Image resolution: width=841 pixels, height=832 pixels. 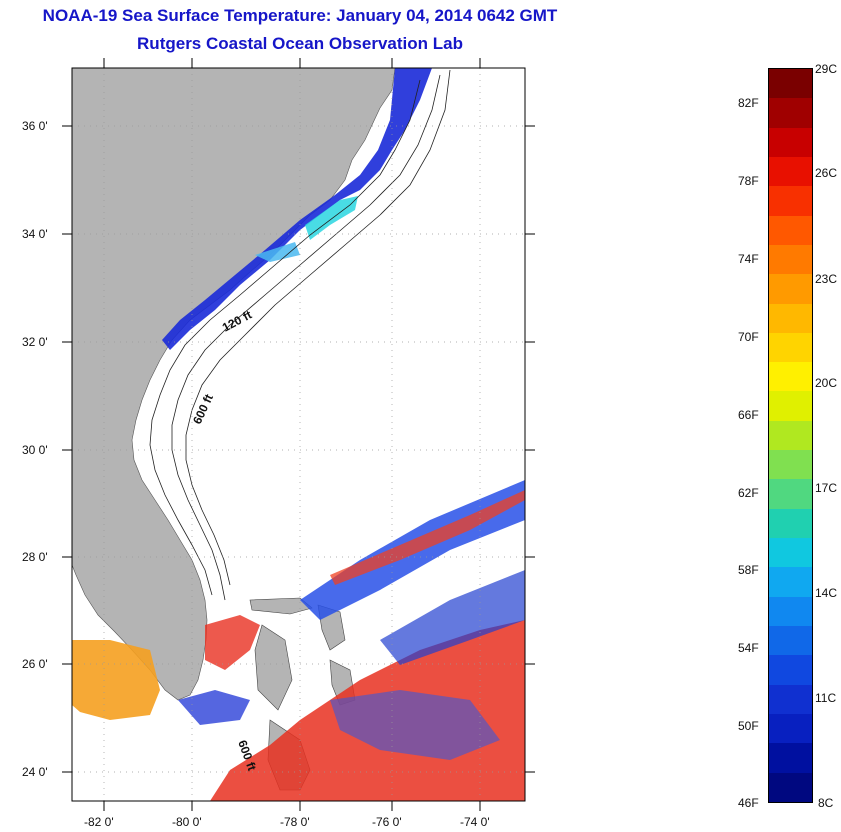 What do you see at coordinates (748, 181) in the screenshot?
I see `colorbar-f-label: 78F` at bounding box center [748, 181].